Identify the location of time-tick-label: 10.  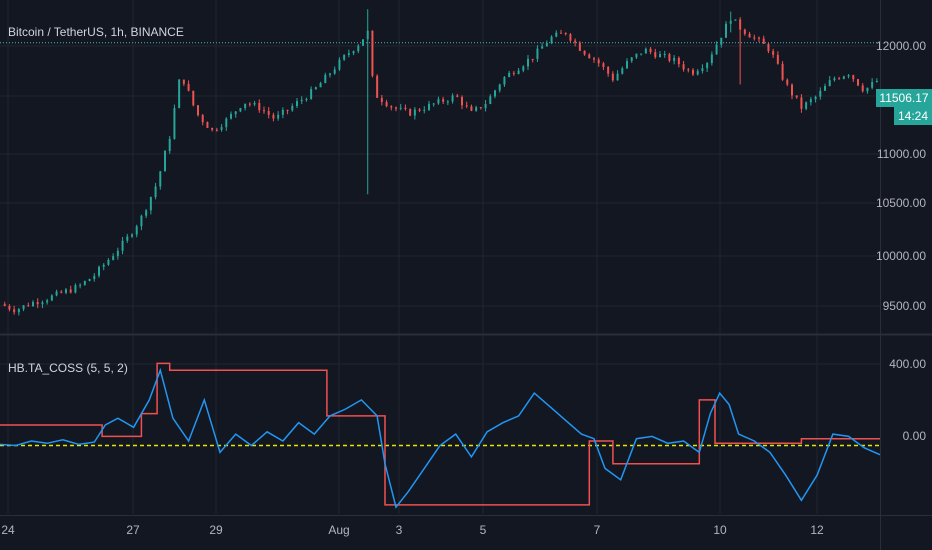
(720, 530).